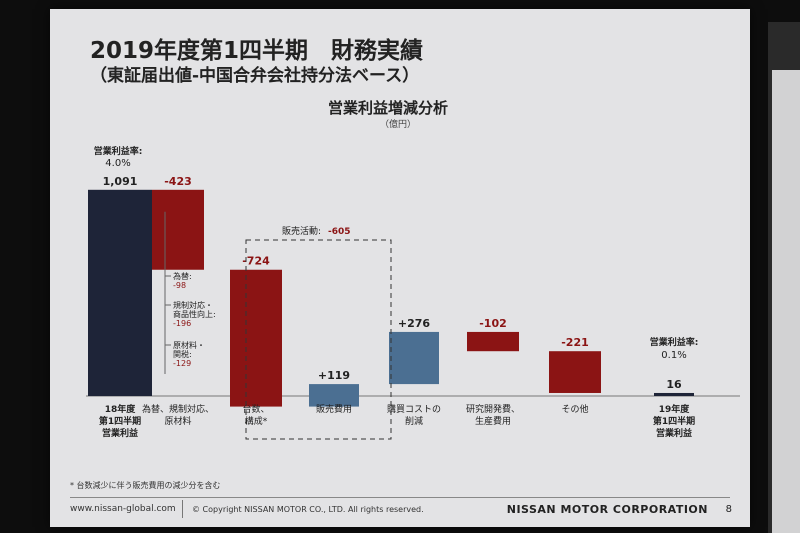  What do you see at coordinates (121, 409) in the screenshot?
I see `chart-category-label-0: 18年度` at bounding box center [121, 409].